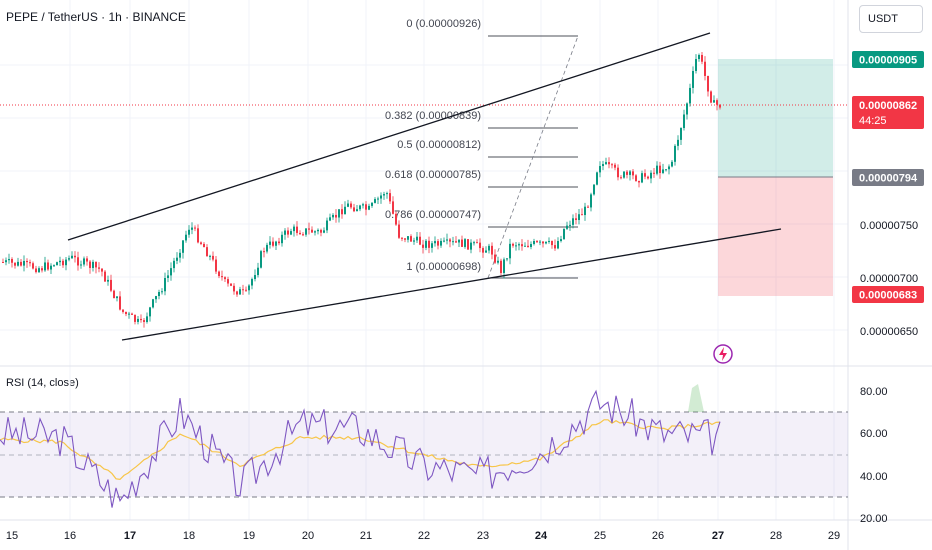 Image resolution: width=932 pixels, height=550 pixels. I want to click on price-axis: 0.00000750 0.00000700 0.00000650, so click(889, 279).